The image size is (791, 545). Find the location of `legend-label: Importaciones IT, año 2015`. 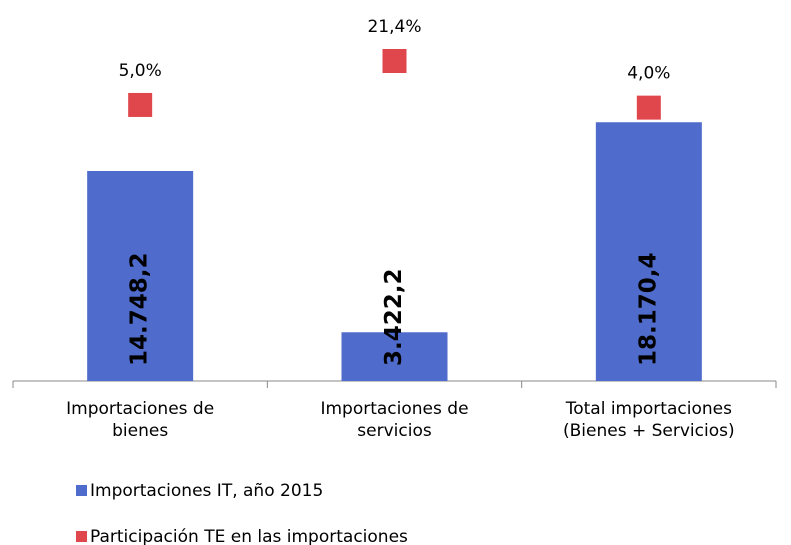

legend-label: Importaciones IT, año 2015 is located at coordinates (206, 491).